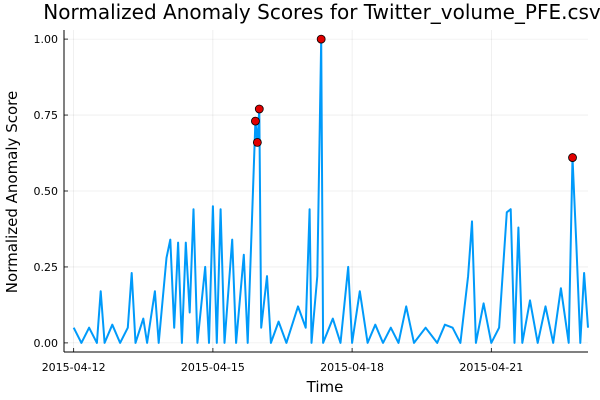 Image resolution: width=600 pixels, height=400 pixels. What do you see at coordinates (352, 367) in the screenshot?
I see `x-tick-label: 2015-04-18` at bounding box center [352, 367].